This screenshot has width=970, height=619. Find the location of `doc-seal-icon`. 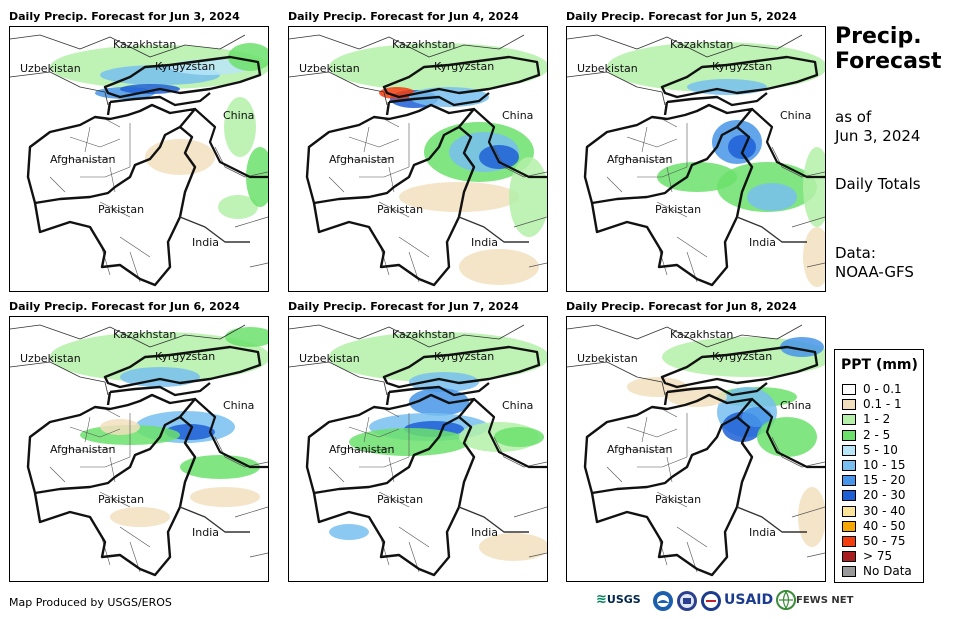

doc-seal-icon is located at coordinates (687, 602).